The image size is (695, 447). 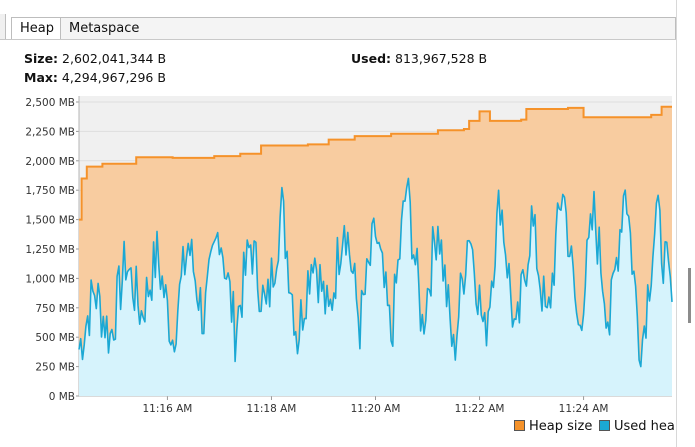 I want to click on tab-strip-edge, so click(x=3, y=27).